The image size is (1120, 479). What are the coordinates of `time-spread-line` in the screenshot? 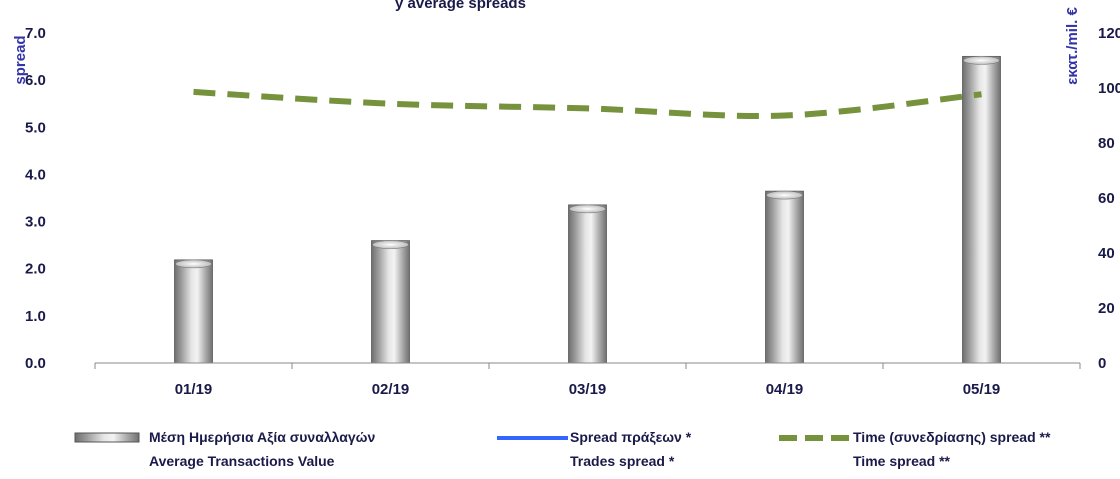 It's located at (588, 104).